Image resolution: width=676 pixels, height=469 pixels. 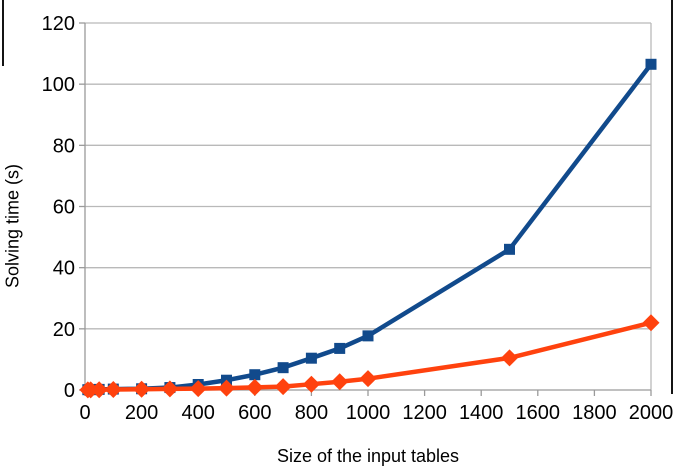 What do you see at coordinates (69, 391) in the screenshot?
I see `y-tick-label-0: 0` at bounding box center [69, 391].